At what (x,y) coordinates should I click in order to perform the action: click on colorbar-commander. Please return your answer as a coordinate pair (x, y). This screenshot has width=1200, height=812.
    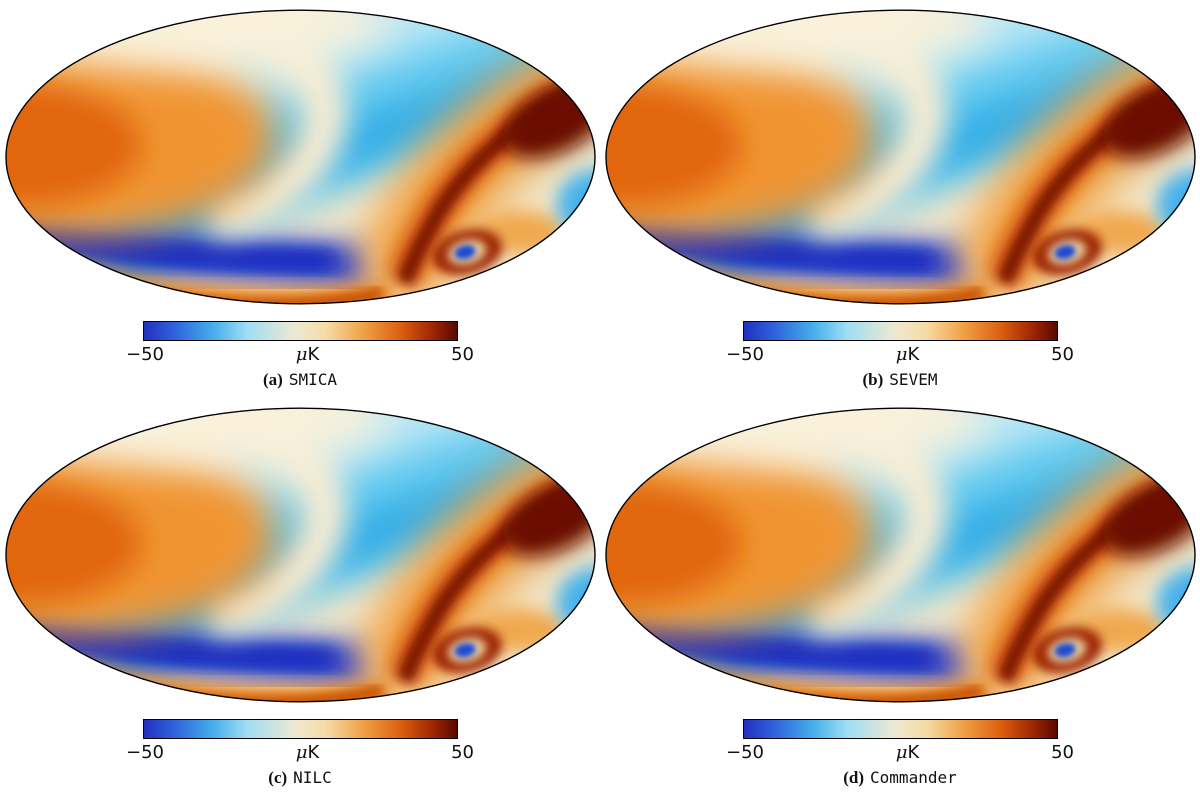
    Looking at the image, I should click on (900, 729).